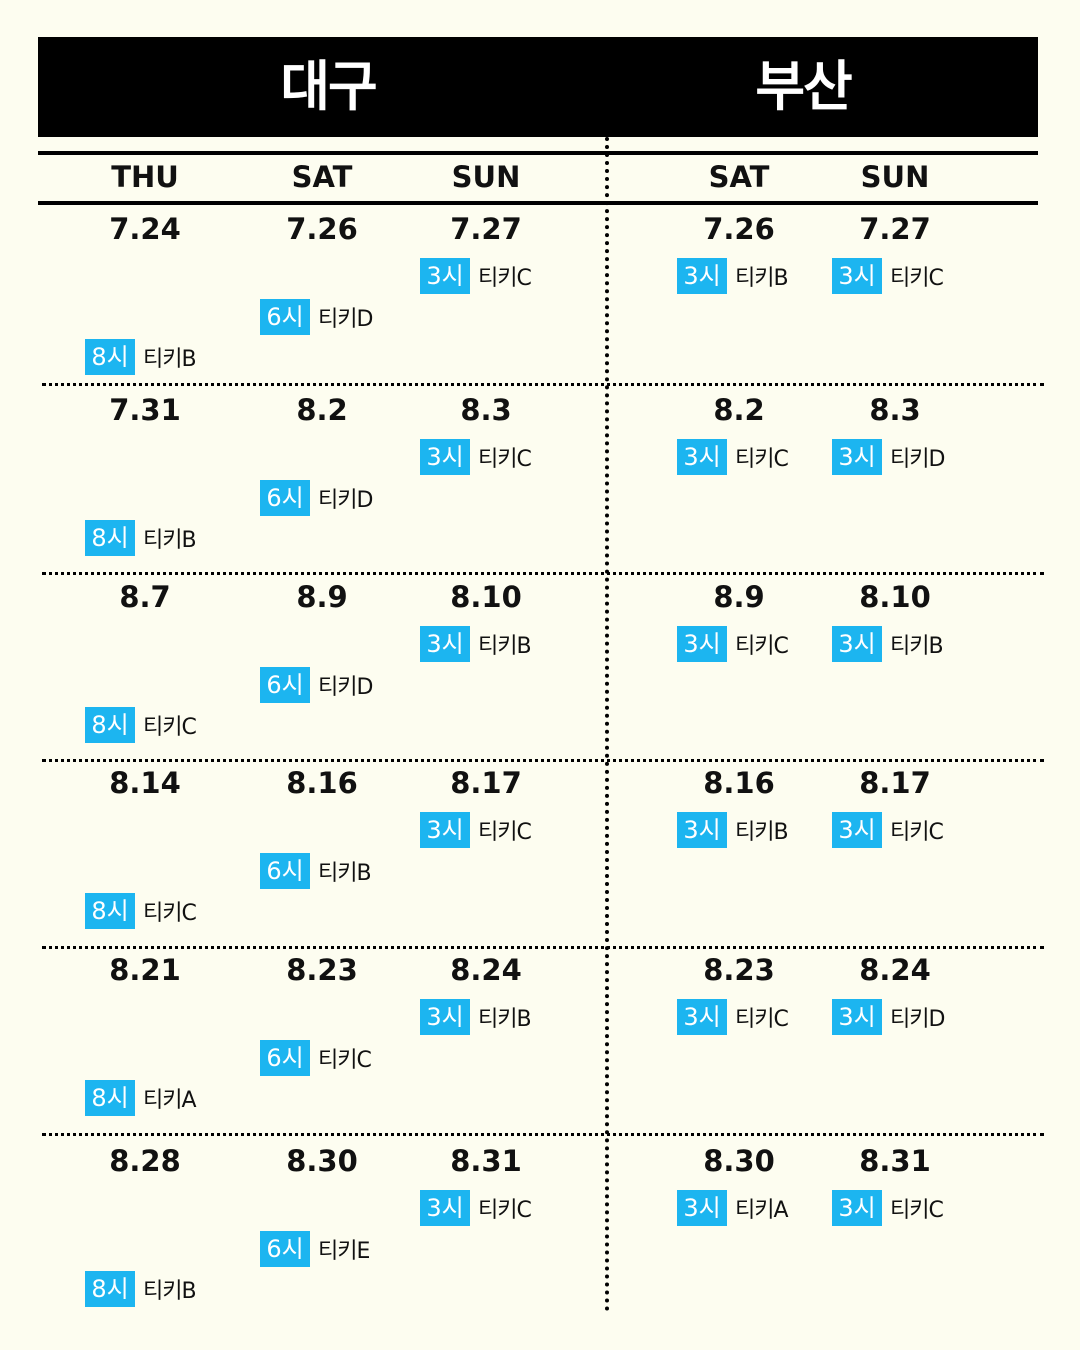  I want to click on date-label: 8.10, so click(895, 597).